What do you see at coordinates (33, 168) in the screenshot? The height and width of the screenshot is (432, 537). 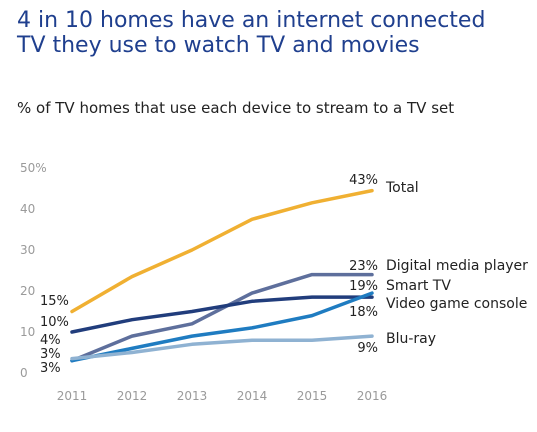 I see `y-tick-label: 50%` at bounding box center [33, 168].